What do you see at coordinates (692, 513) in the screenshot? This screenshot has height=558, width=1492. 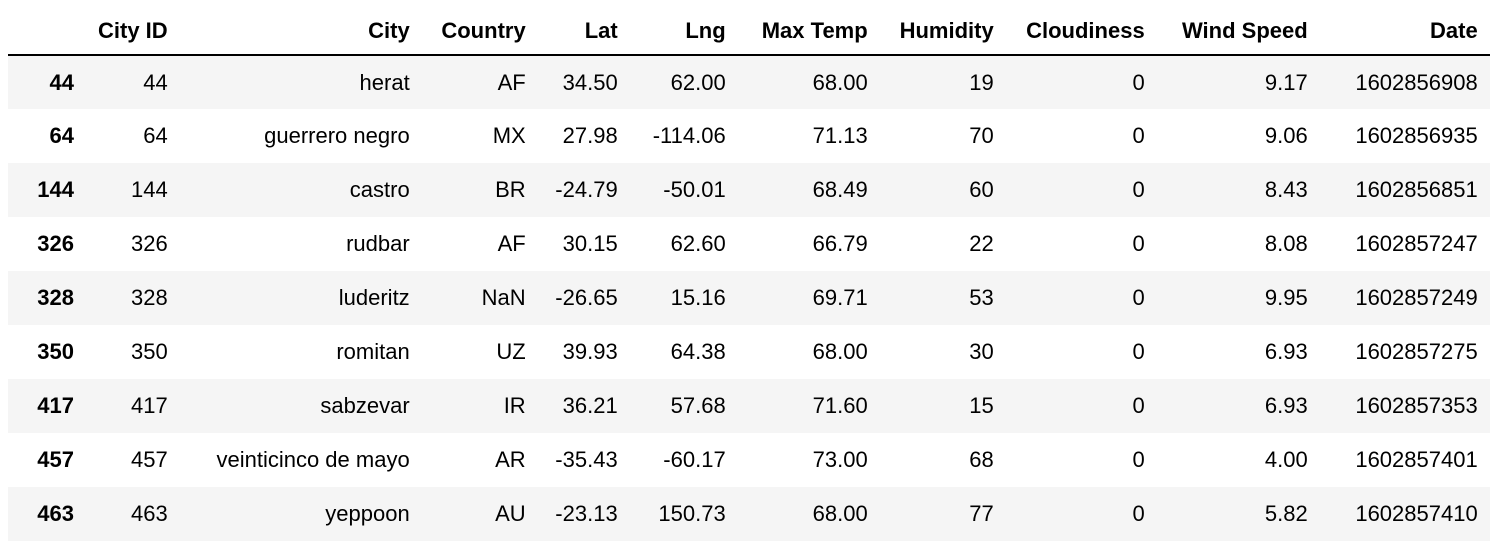 I see `cell-lng: 150.73` at bounding box center [692, 513].